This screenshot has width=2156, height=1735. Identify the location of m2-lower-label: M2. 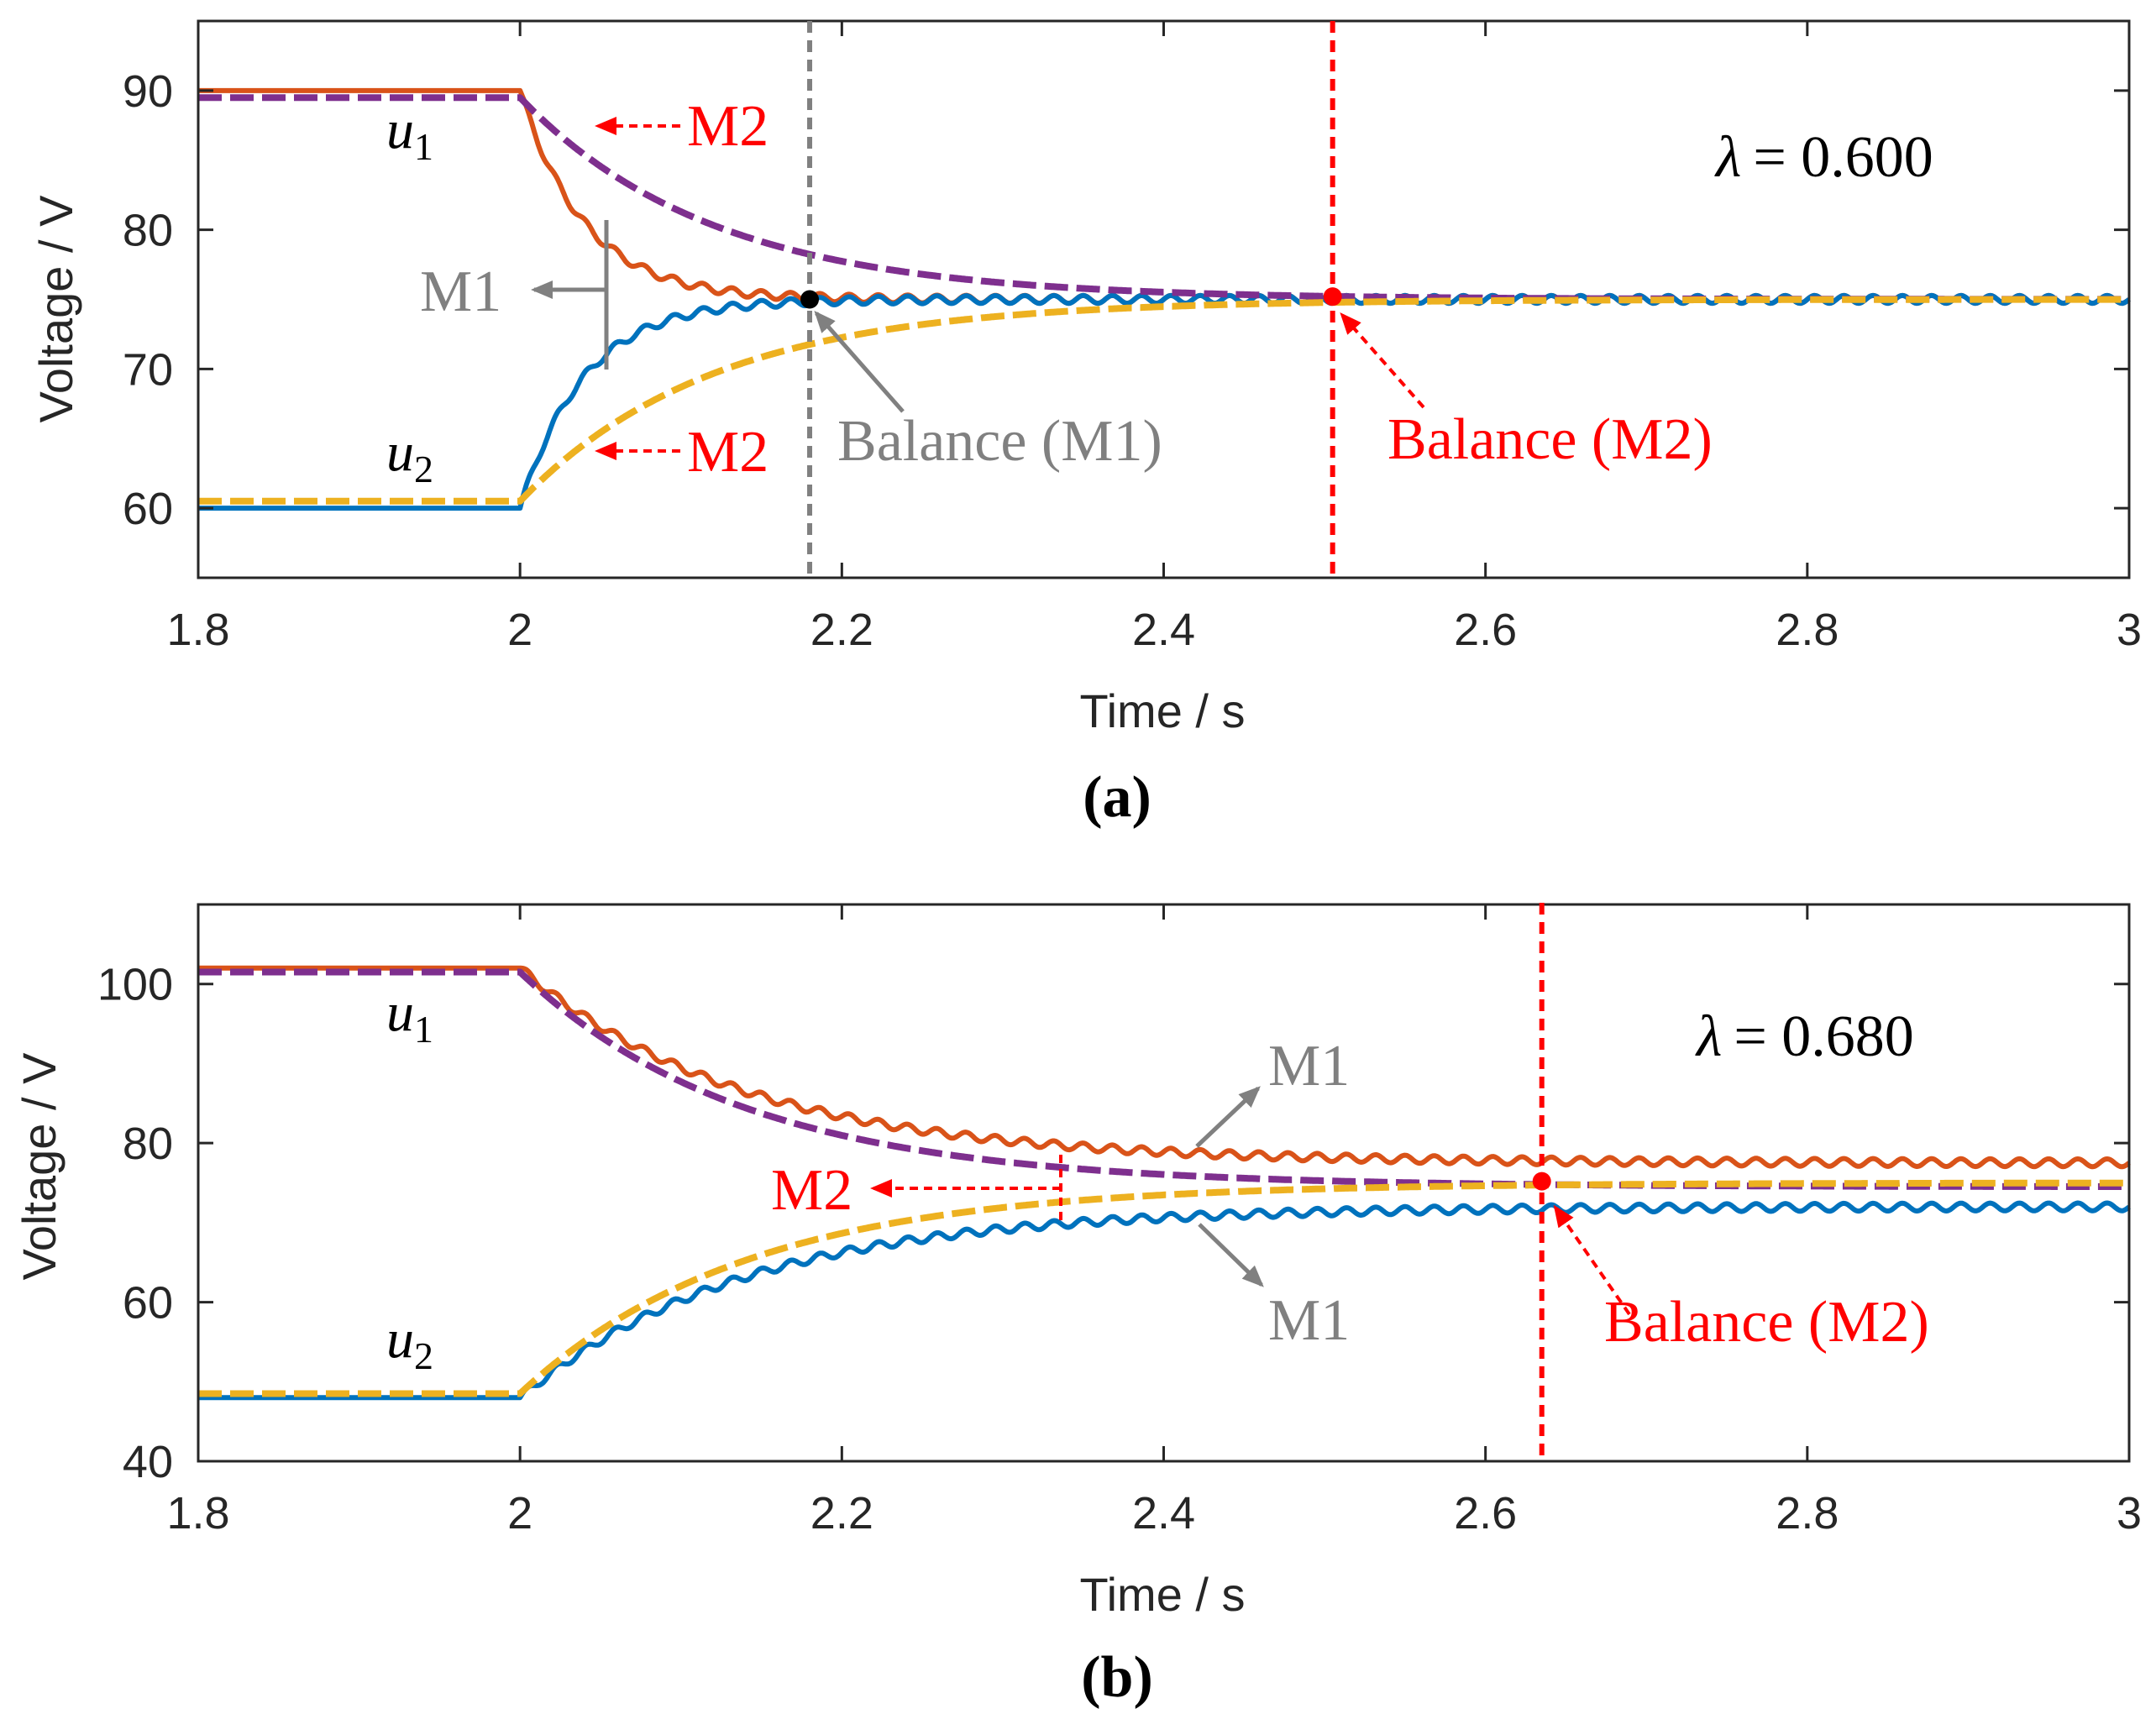
(728, 452).